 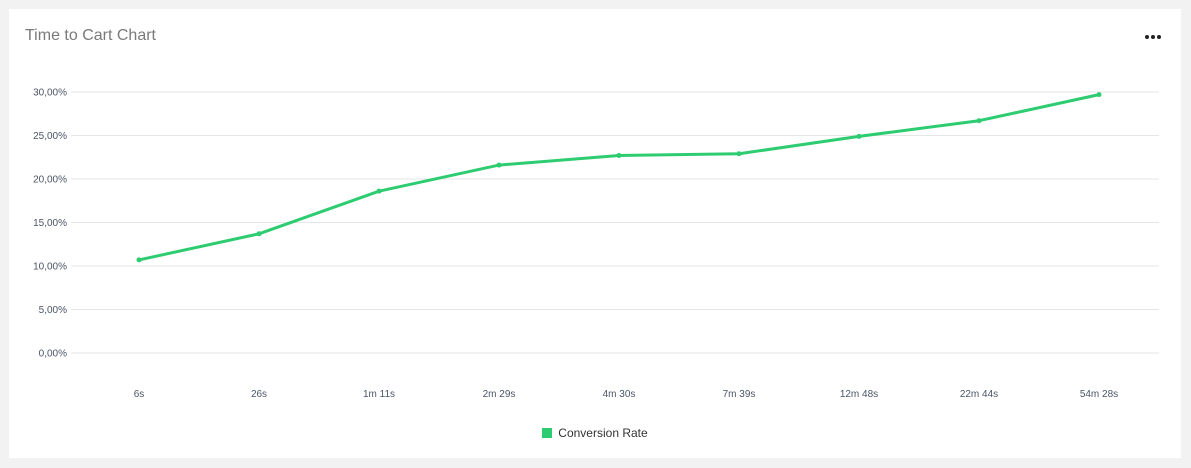 I want to click on y-tick-label: 30,00%, so click(x=50, y=93).